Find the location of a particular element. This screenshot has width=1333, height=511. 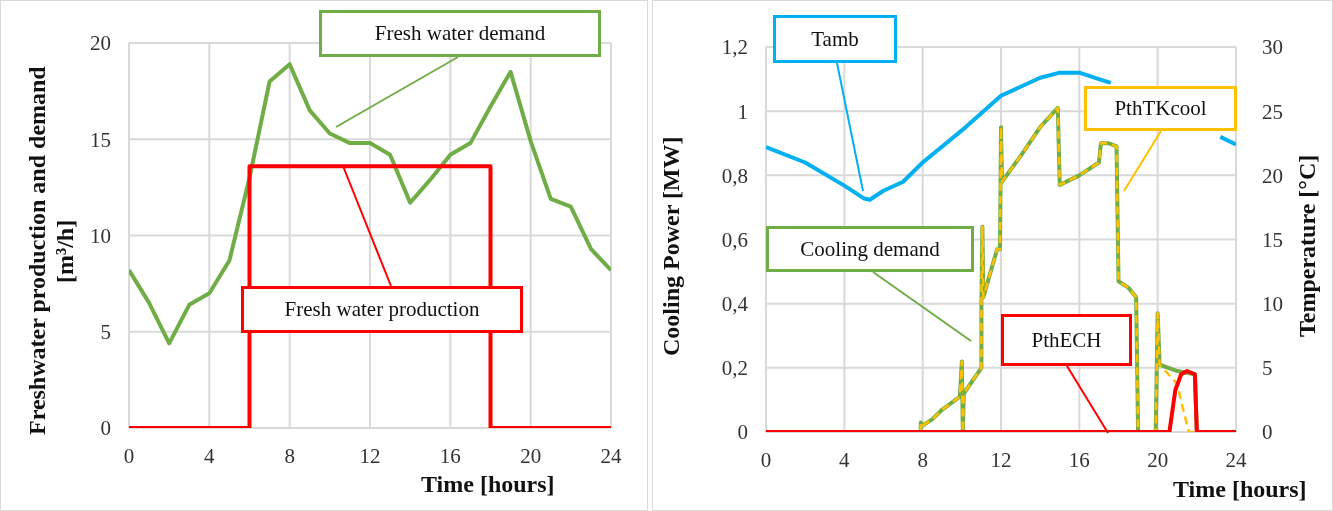

y2-tick-label: 5 is located at coordinates (1267, 368).